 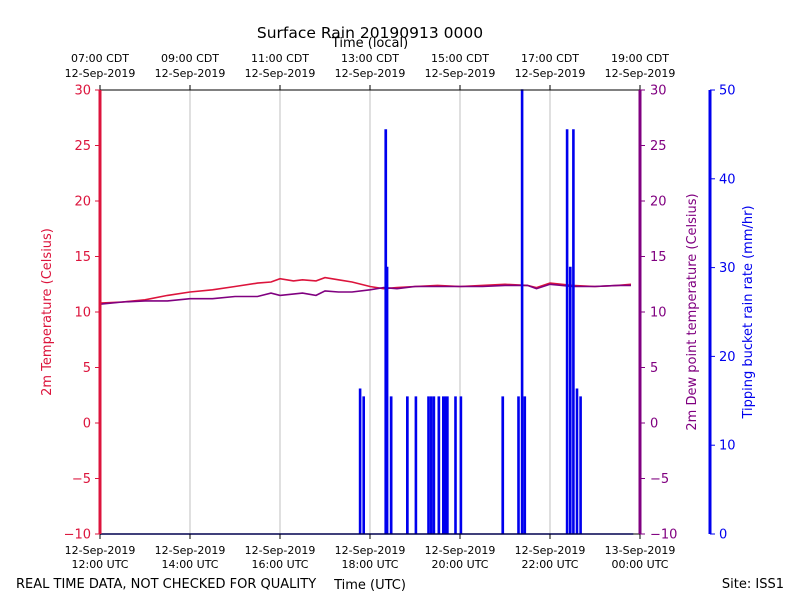 I want to click on right-y-axis-title: 2m Dew point temperature (Celsius), so click(x=692, y=311).